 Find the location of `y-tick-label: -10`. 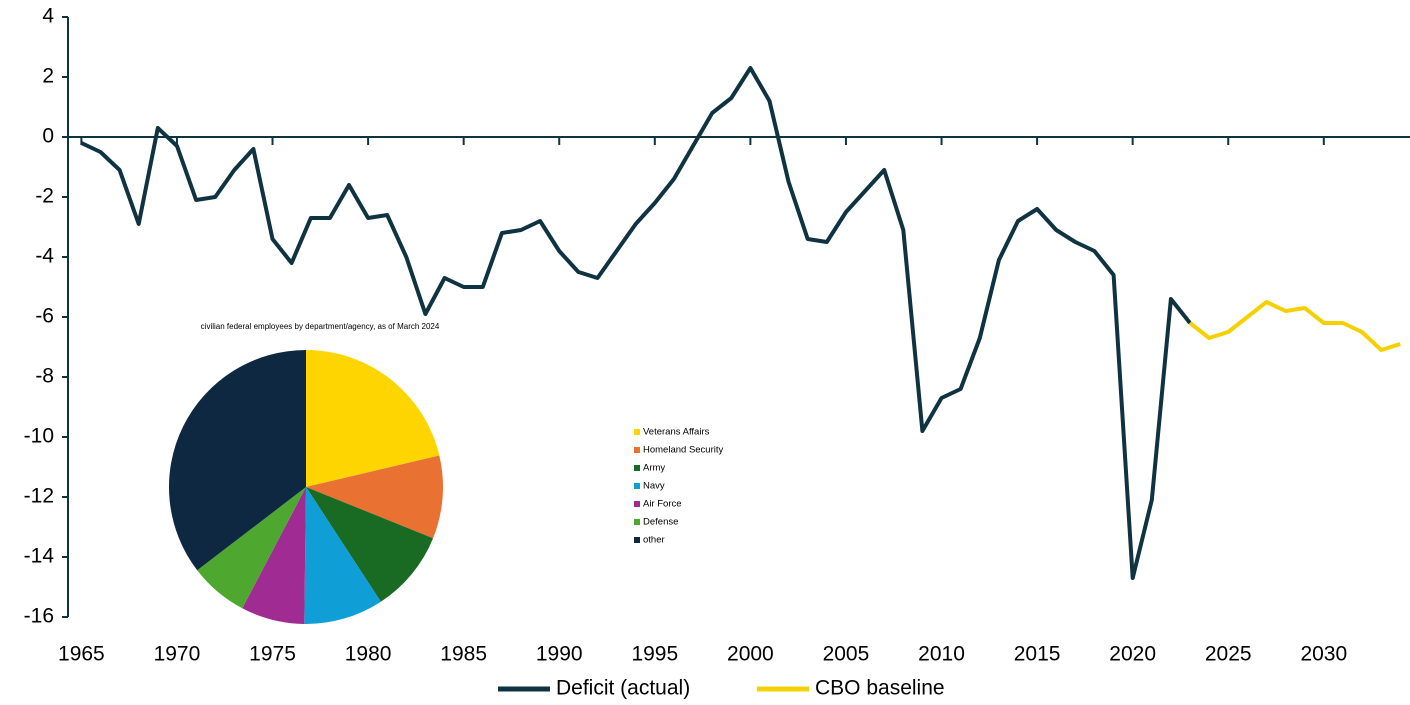

y-tick-label: -10 is located at coordinates (39, 436).